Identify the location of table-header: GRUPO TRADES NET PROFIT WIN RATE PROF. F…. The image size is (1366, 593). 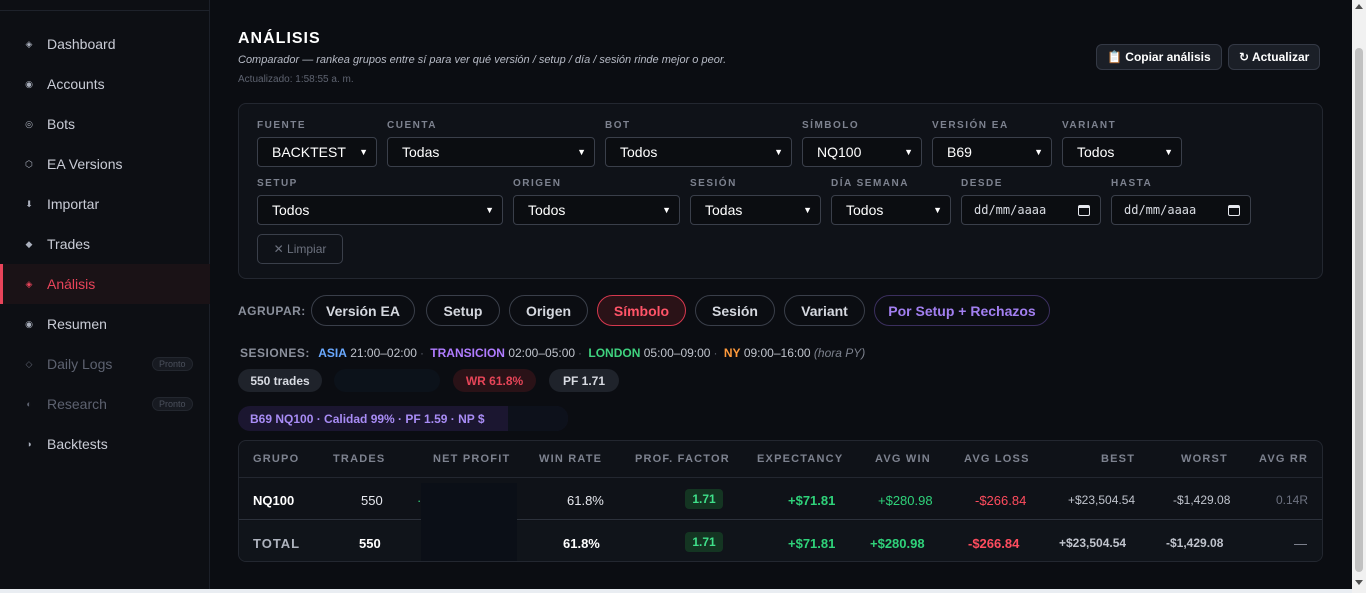
(780, 459).